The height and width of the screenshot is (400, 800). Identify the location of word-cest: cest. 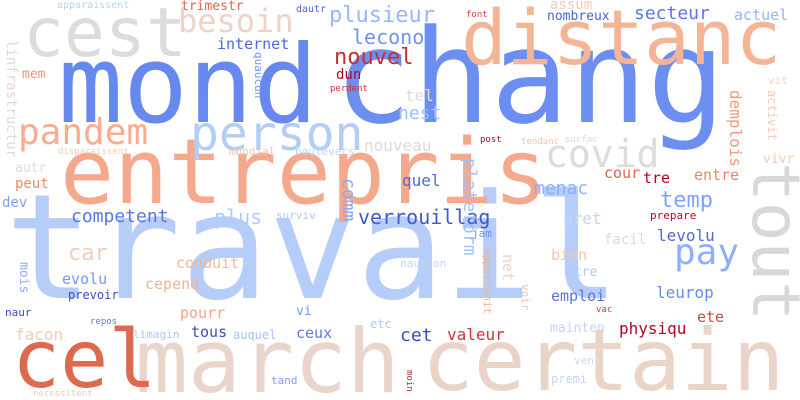
(105, 36).